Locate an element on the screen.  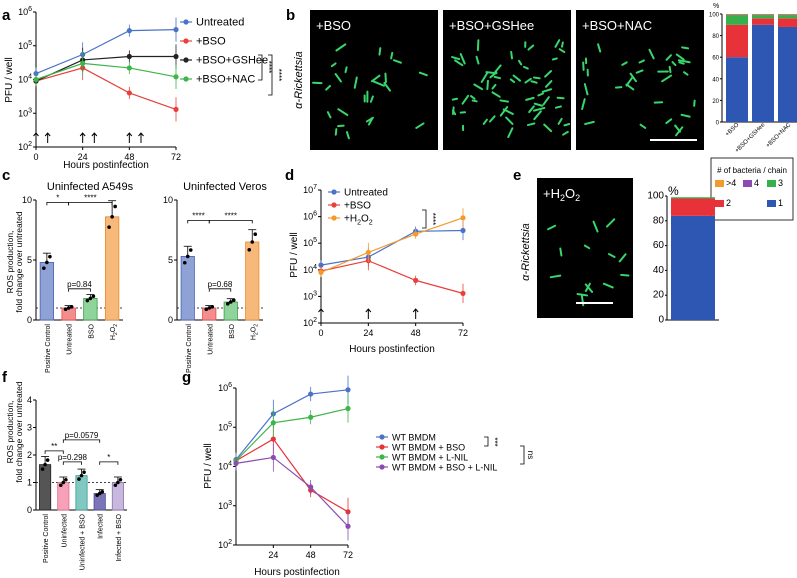
pg-xtick-label-48: 48 is located at coordinates (311, 555).